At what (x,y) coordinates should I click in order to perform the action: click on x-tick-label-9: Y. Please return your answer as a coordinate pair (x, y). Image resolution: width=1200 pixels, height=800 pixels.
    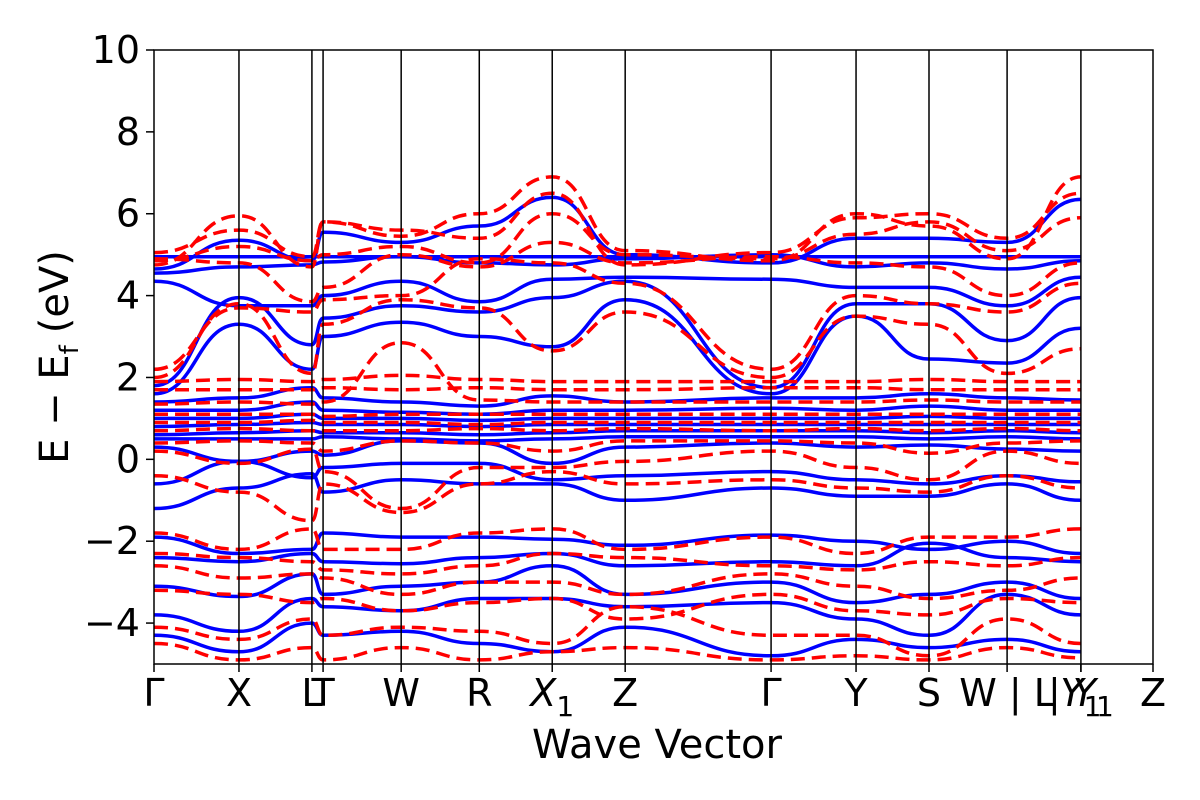
    Looking at the image, I should click on (855, 693).